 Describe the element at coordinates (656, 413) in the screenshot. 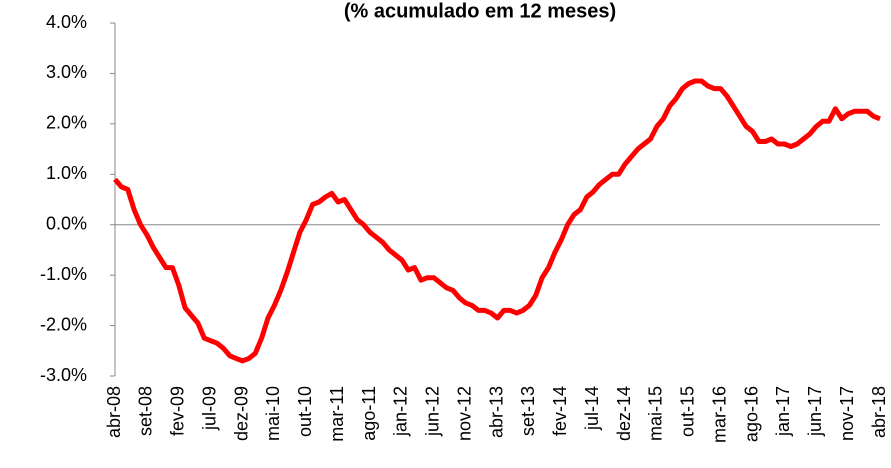

I see `x-tick-label: mai-15` at that location.